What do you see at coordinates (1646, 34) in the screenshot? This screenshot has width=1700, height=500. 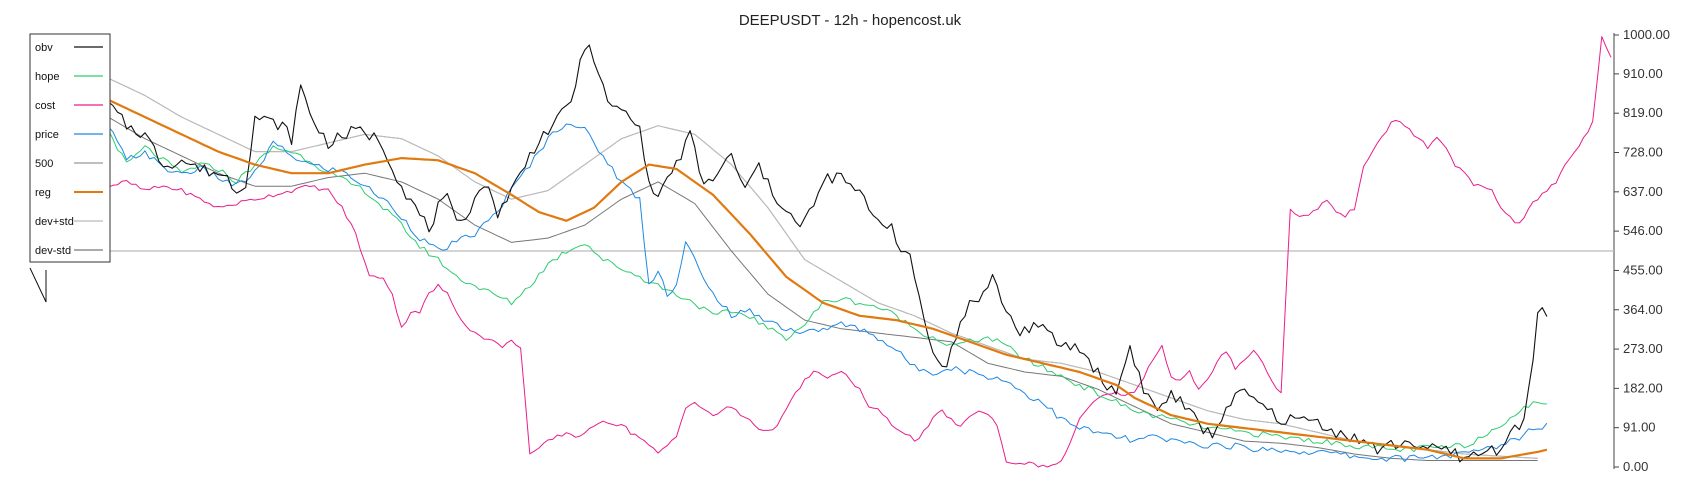 I see `y-tick-label: 1000.00` at bounding box center [1646, 34].